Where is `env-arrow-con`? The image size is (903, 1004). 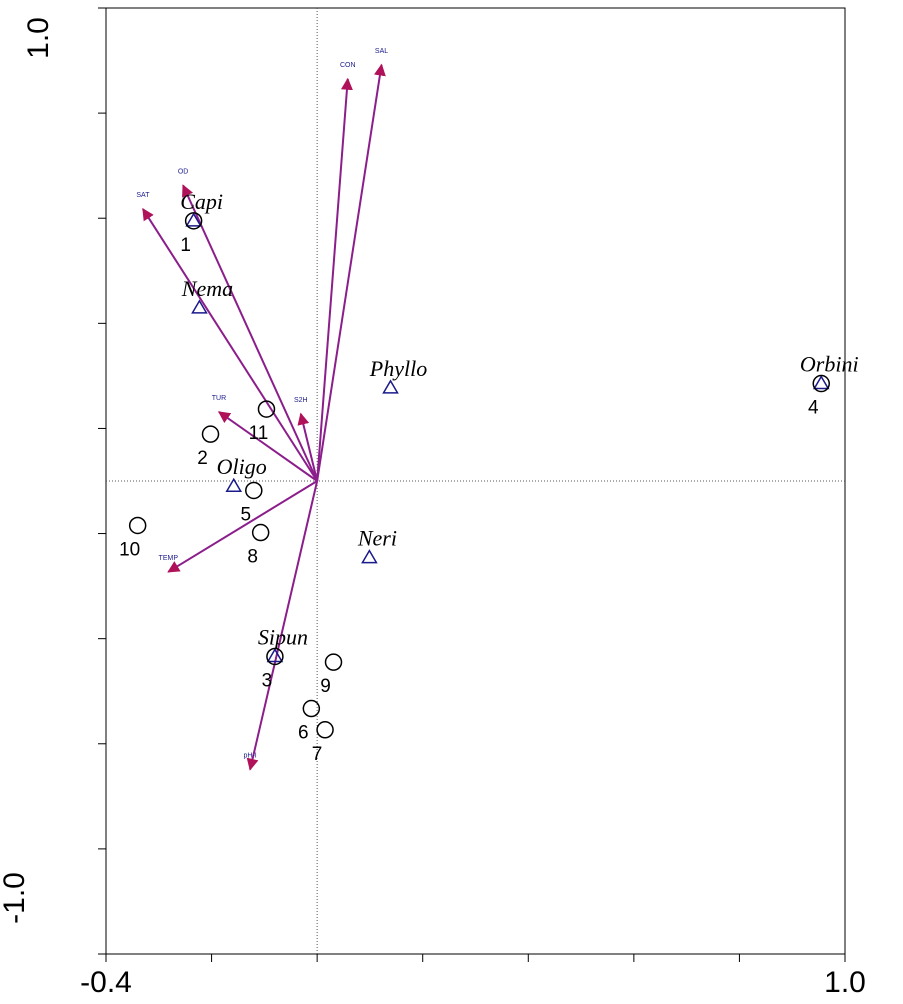 env-arrow-con is located at coordinates (334, 279).